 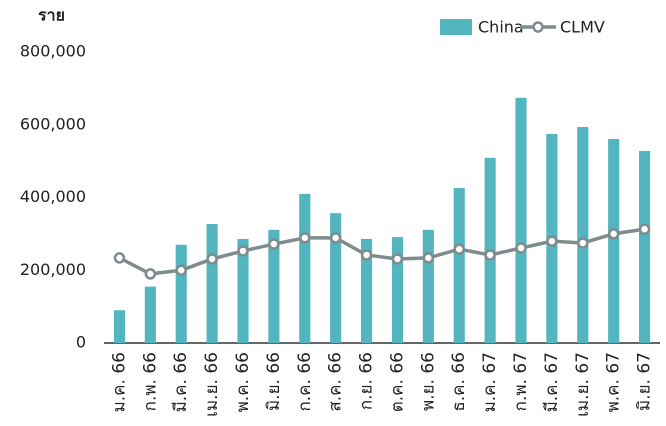 What do you see at coordinates (305, 382) in the screenshot?
I see `x-tick-label: ก.ค. 66` at bounding box center [305, 382].